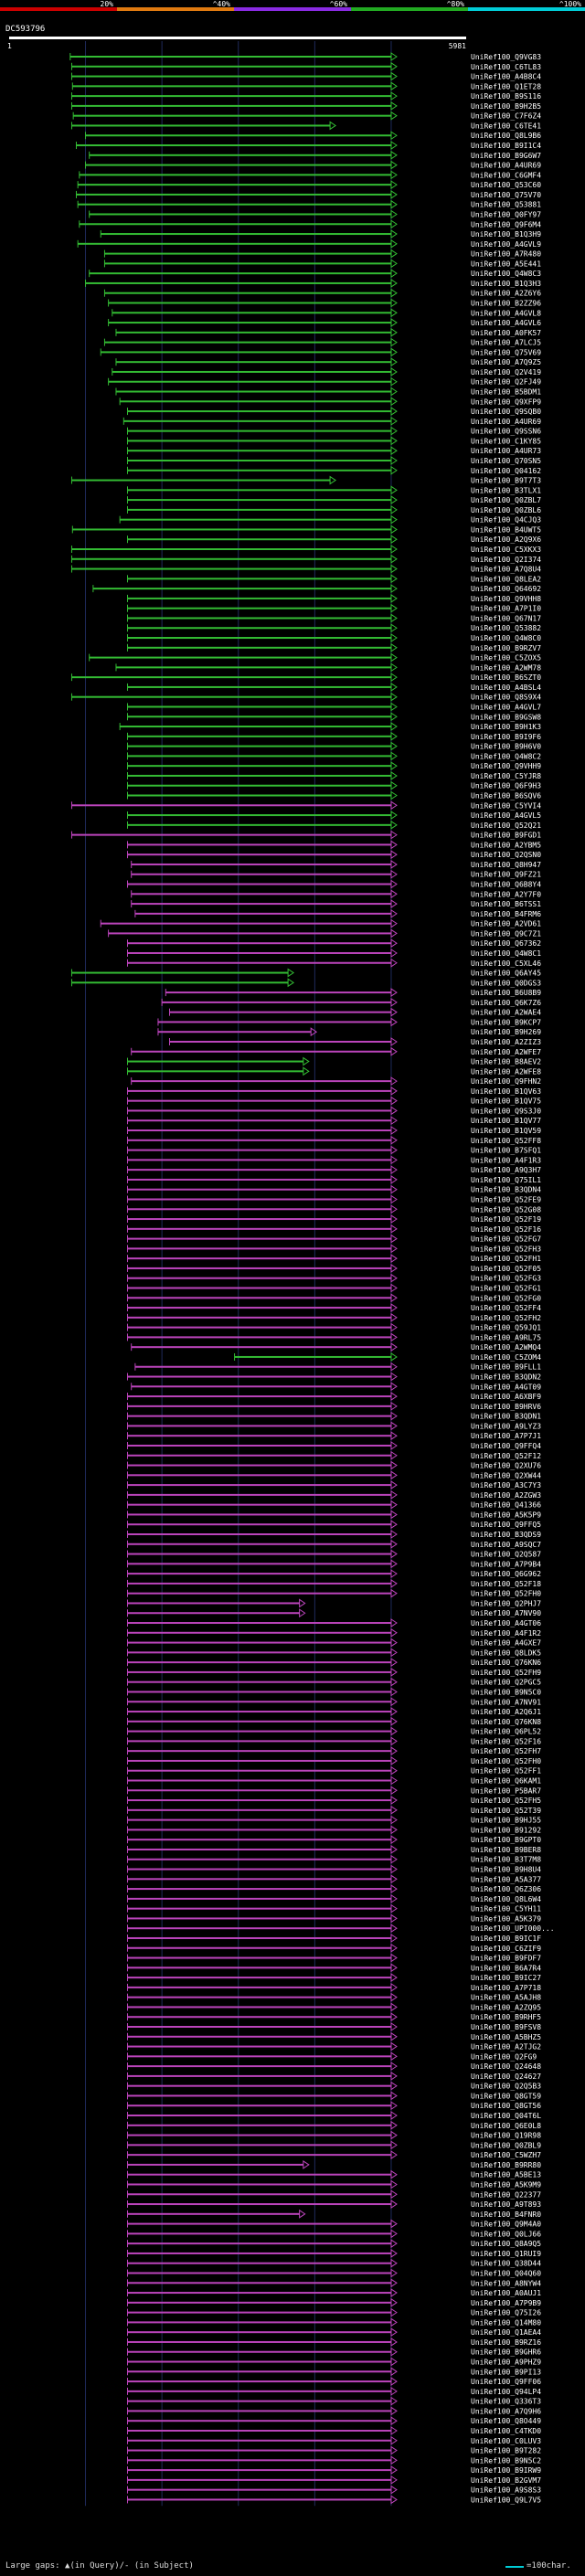  What do you see at coordinates (506, 382) in the screenshot?
I see `hit-label: UniRef100_Q2FJ49` at bounding box center [506, 382].